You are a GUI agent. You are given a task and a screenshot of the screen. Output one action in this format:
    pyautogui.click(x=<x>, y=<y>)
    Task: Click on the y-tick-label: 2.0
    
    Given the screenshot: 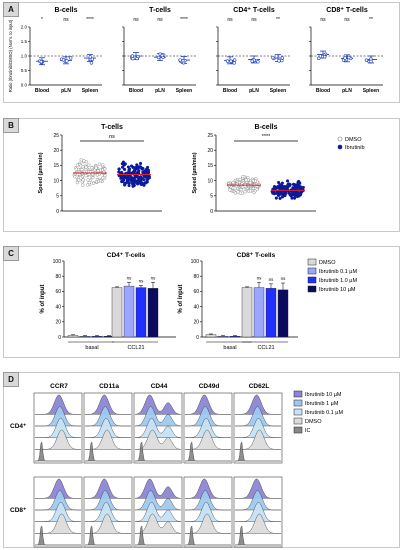 What is the action you would take?
    pyautogui.click(x=24, y=27)
    